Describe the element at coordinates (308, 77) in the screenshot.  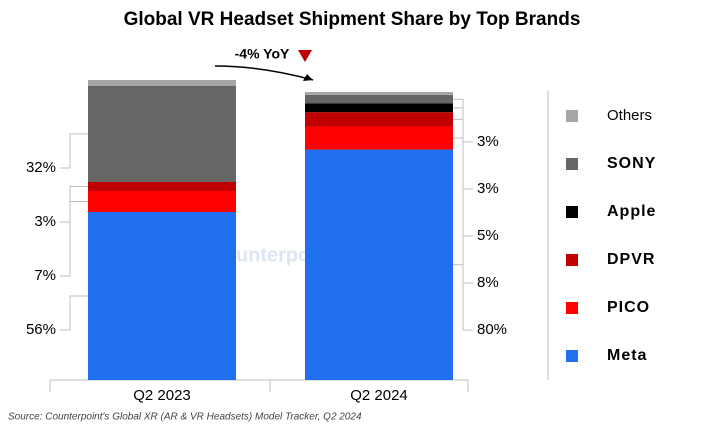
I see `yoy-arrow-head` at that location.